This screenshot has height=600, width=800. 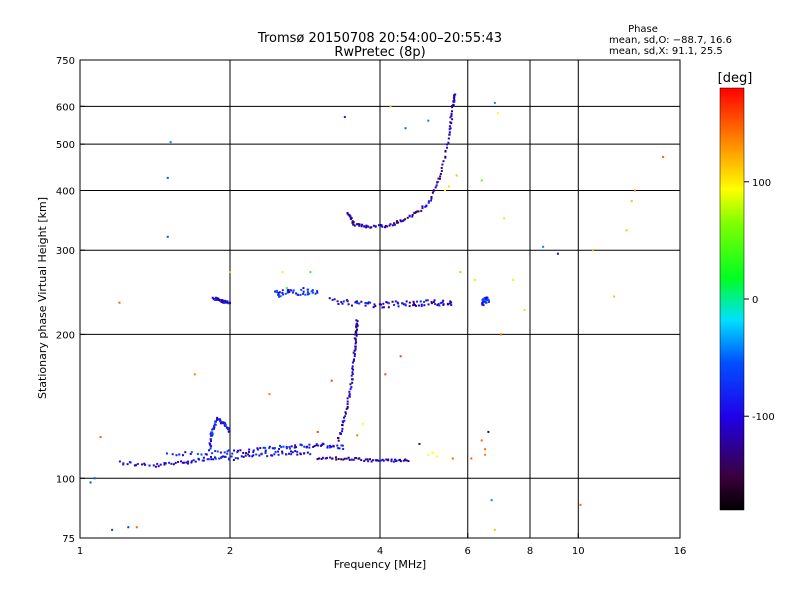 What do you see at coordinates (468, 551) in the screenshot?
I see `x-tick-label: 6` at bounding box center [468, 551].